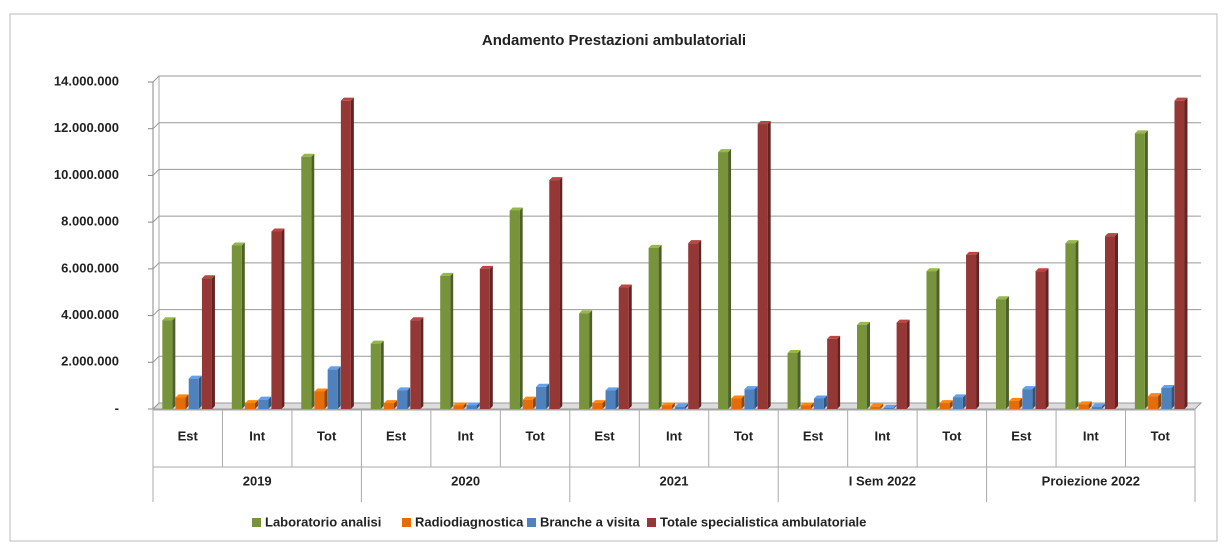 The image size is (1228, 547). I want to click on y-tick-label: 8.000.000, so click(90, 221).